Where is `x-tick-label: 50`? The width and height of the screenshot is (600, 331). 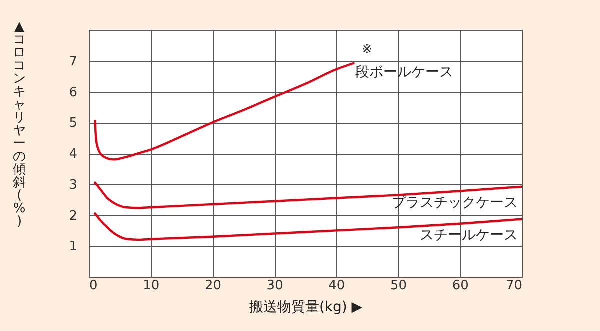
x-tick-label: 50 is located at coordinates (399, 286).